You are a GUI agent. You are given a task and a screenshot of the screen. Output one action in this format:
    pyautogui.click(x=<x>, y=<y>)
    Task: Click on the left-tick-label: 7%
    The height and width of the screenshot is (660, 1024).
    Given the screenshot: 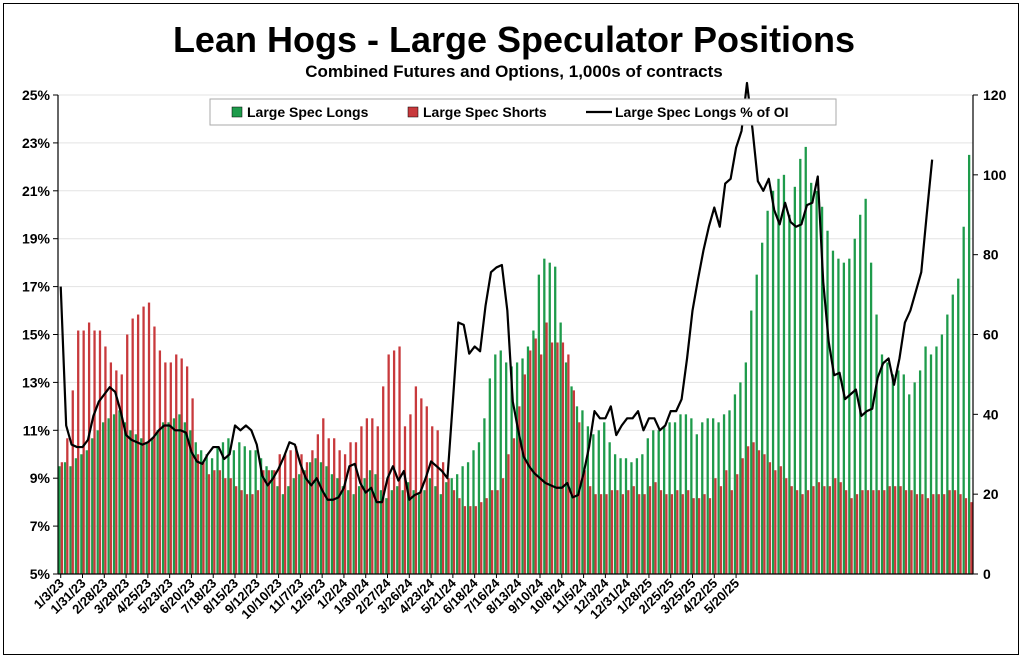 What is the action you would take?
    pyautogui.click(x=40, y=526)
    